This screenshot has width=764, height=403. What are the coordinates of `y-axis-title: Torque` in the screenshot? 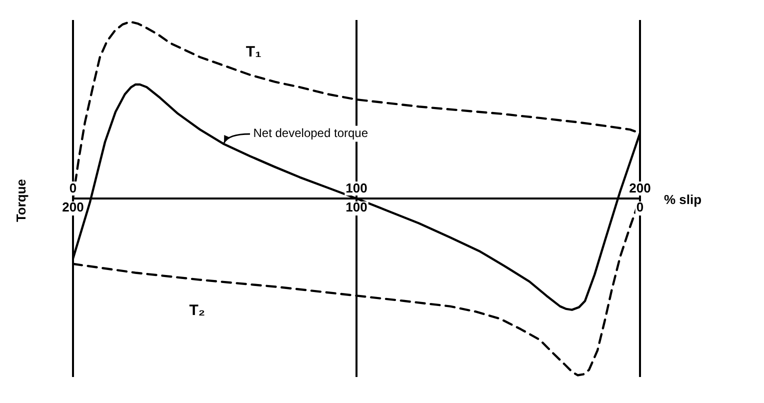 It's located at (21, 200).